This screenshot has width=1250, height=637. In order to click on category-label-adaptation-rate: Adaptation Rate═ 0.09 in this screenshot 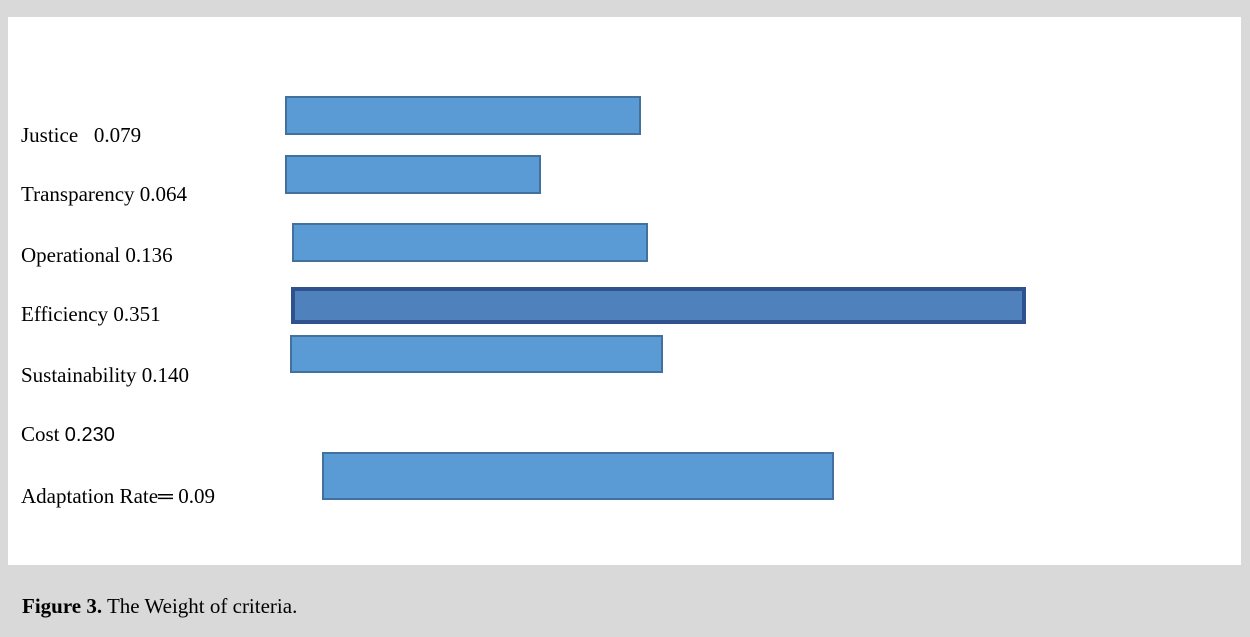, I will do `click(118, 496)`.